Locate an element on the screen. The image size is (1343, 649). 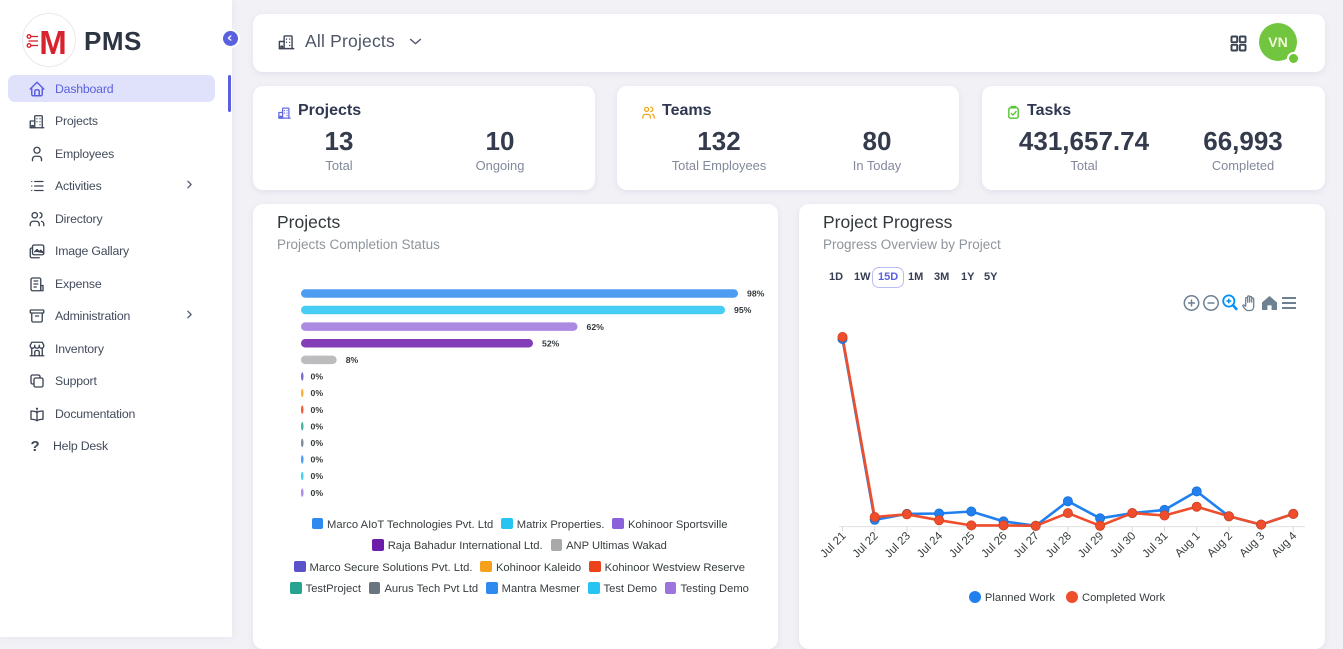
svg-text: Aug 3 is located at coordinates (1252, 545).